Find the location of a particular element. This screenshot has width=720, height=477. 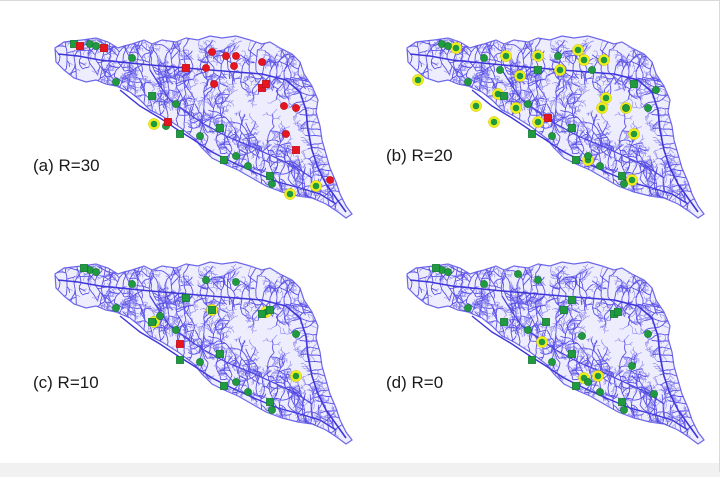

panel-label: (d) R=0 is located at coordinates (414, 382).